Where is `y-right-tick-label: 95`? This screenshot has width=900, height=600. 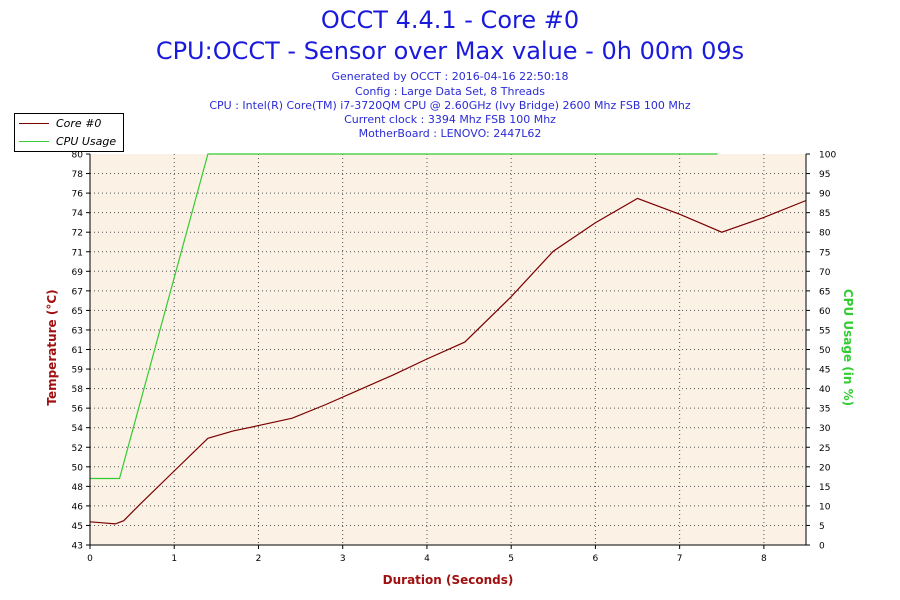
y-right-tick-label: 95 is located at coordinates (824, 175).